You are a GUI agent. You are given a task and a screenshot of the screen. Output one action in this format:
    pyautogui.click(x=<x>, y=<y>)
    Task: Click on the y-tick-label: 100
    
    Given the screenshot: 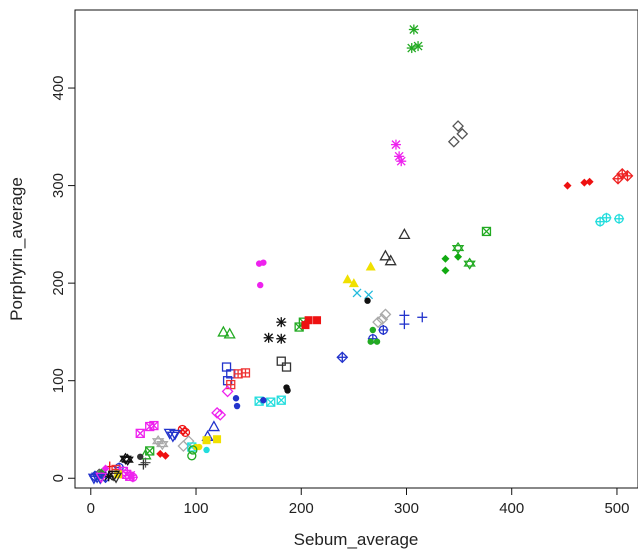 What is the action you would take?
    pyautogui.click(x=58, y=380)
    